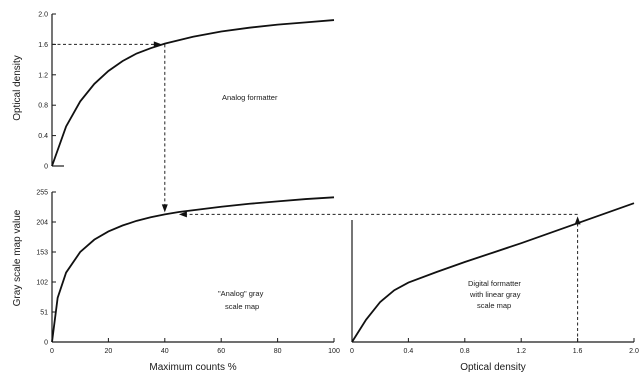 This screenshot has height=376, width=643. I want to click on arrowhead-down, so click(164, 208).